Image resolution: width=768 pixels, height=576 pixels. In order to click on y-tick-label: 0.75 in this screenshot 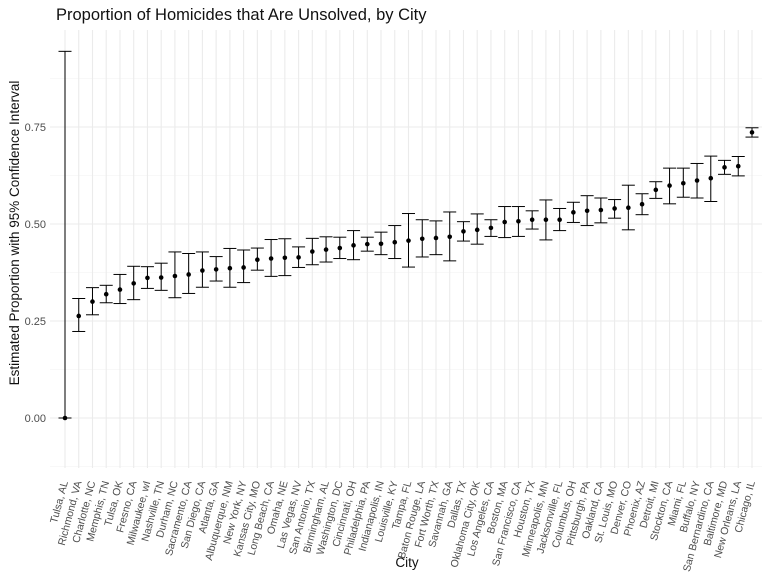, I will do `click(35, 128)`.